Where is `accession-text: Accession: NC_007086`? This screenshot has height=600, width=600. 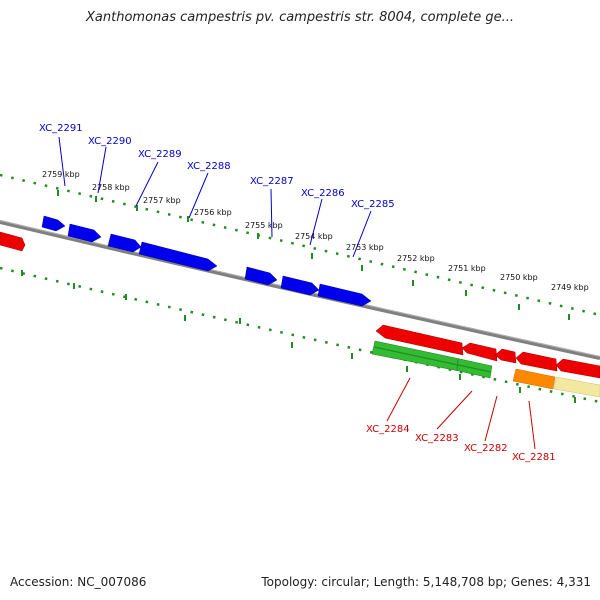
accession-text: Accession: NC_007086 is located at coordinates (78, 582).